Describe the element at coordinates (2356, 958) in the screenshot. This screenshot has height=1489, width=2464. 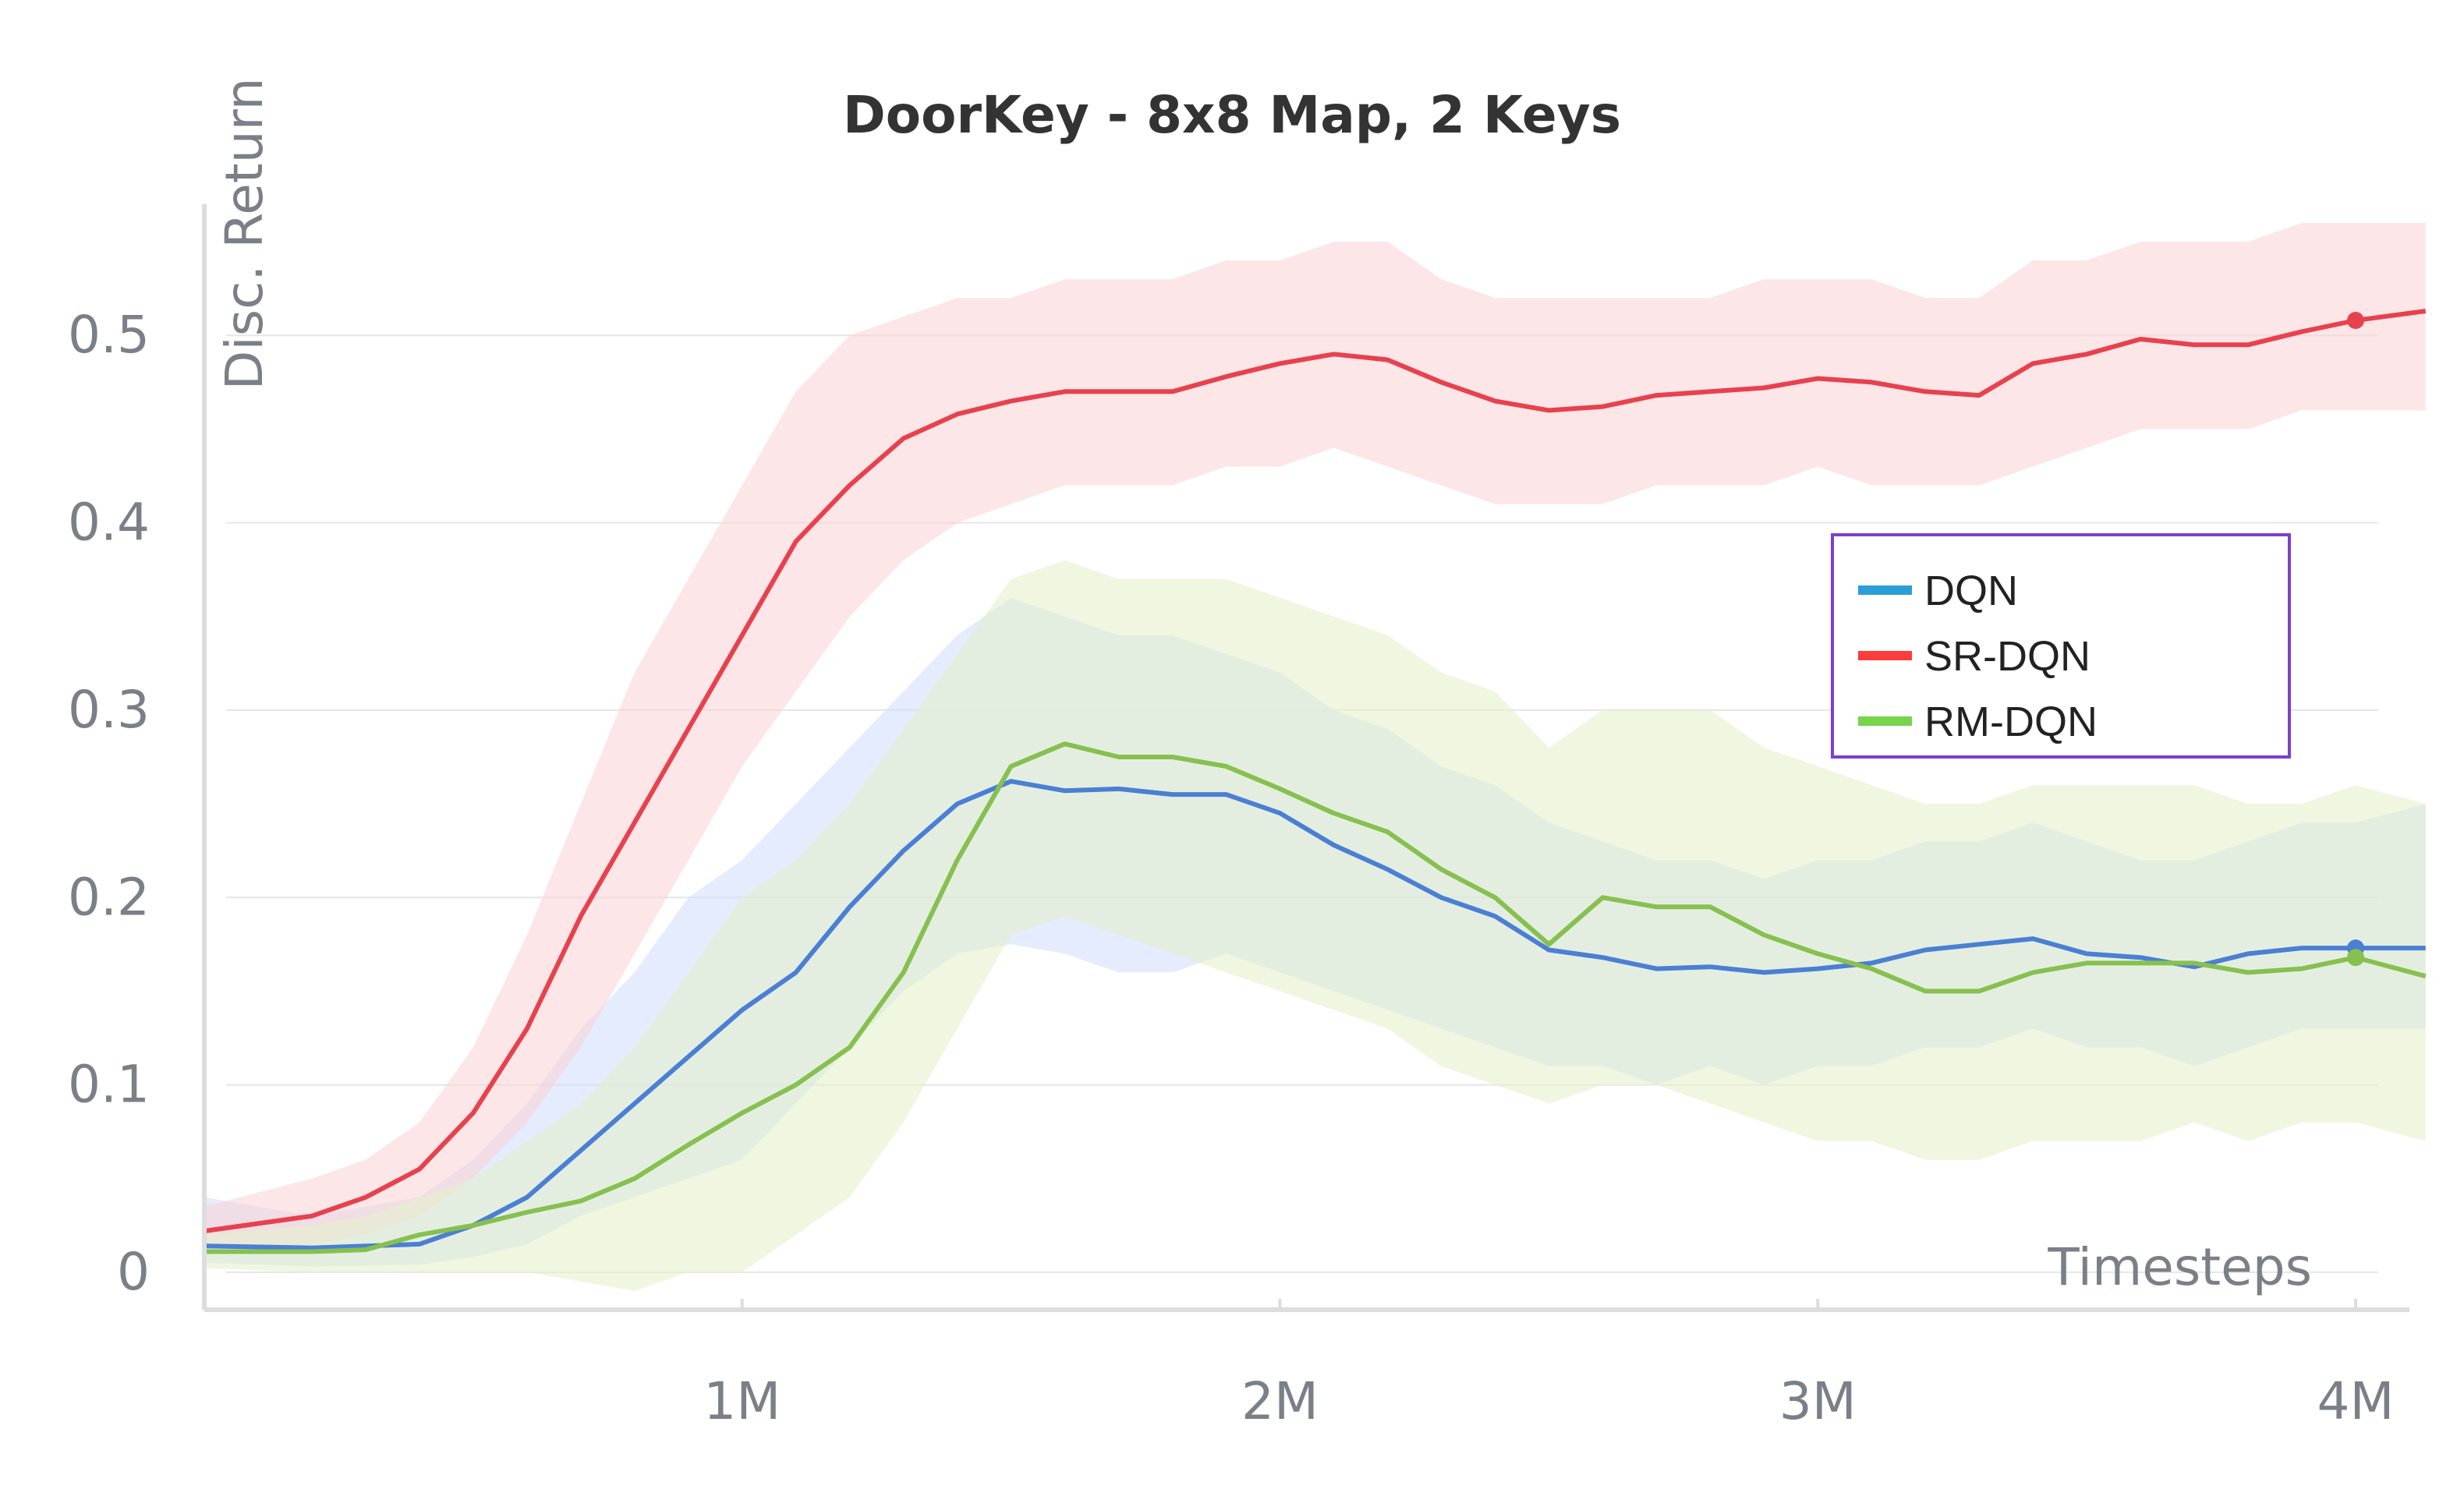
I see `end-marker-rm-dqn` at that location.